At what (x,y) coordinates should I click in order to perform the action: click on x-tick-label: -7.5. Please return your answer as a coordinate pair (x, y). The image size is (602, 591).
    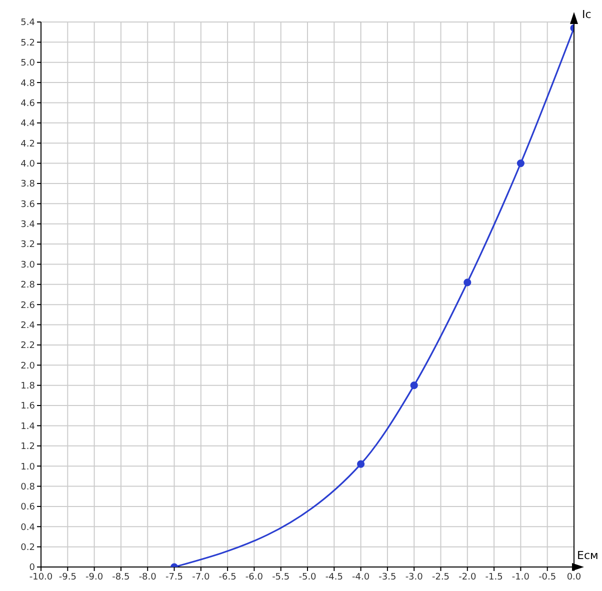
    Looking at the image, I should click on (174, 577).